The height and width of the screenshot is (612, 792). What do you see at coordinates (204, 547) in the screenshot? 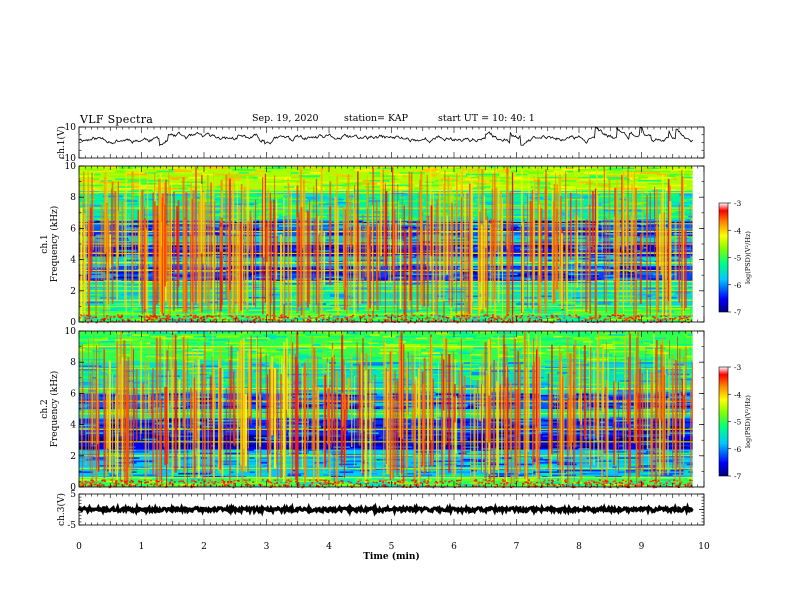
I see `time-tick-label: 2` at bounding box center [204, 547].